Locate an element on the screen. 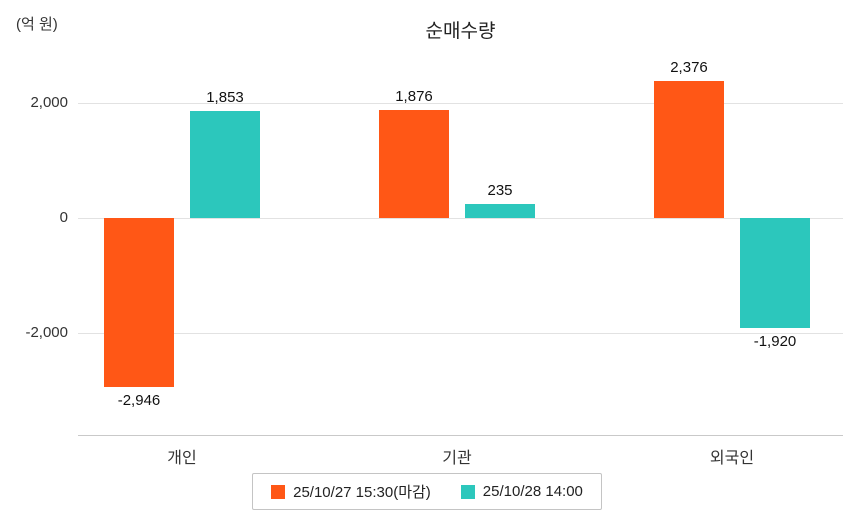 The image size is (854, 520). bar-series2-개인 is located at coordinates (225, 164).